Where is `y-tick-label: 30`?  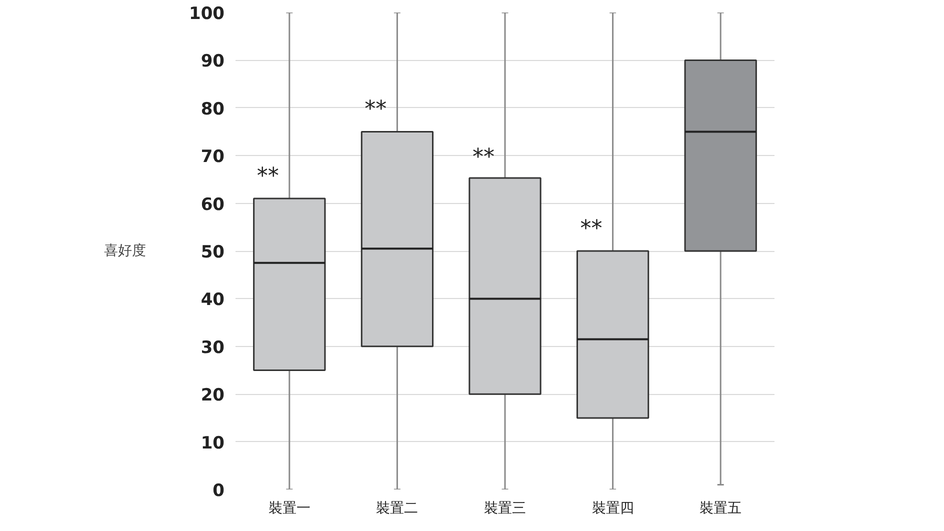
y-tick-label: 30 is located at coordinates (212, 348).